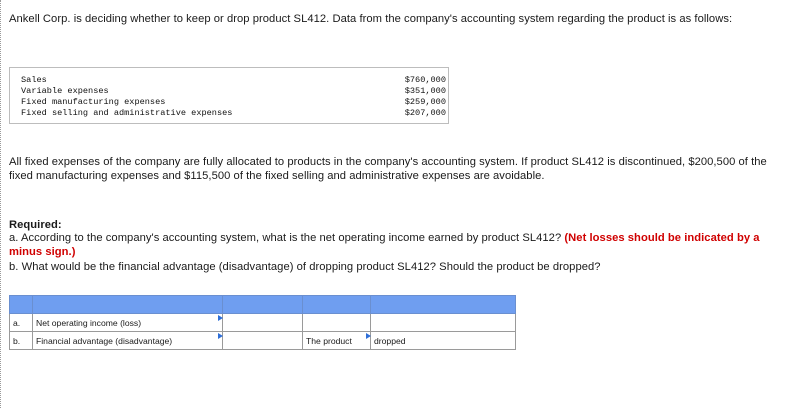  I want to click on data-label: Sales, so click(34, 80).